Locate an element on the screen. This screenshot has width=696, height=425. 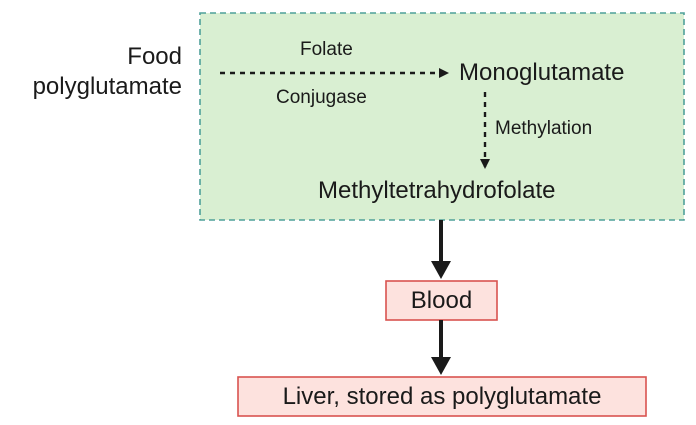
food-label-line1: Food is located at coordinates (154, 56).